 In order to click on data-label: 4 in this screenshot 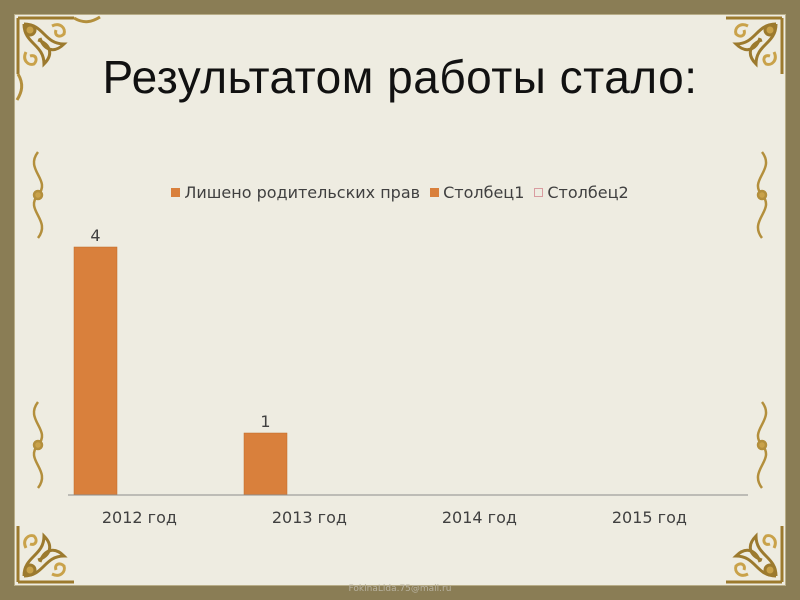, I will do `click(95, 235)`.